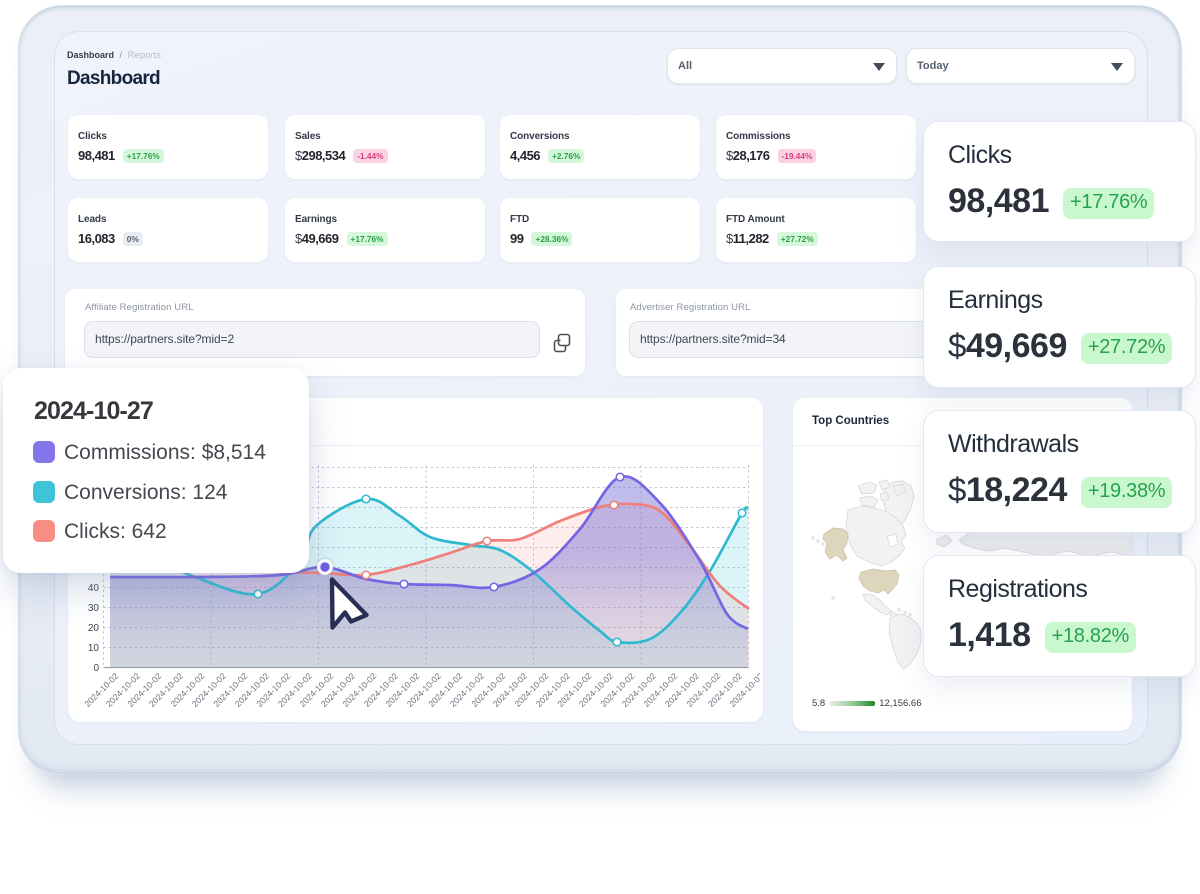 This screenshot has width=1200, height=894. Describe the element at coordinates (94, 628) in the screenshot. I see `svg-text: 20` at that location.